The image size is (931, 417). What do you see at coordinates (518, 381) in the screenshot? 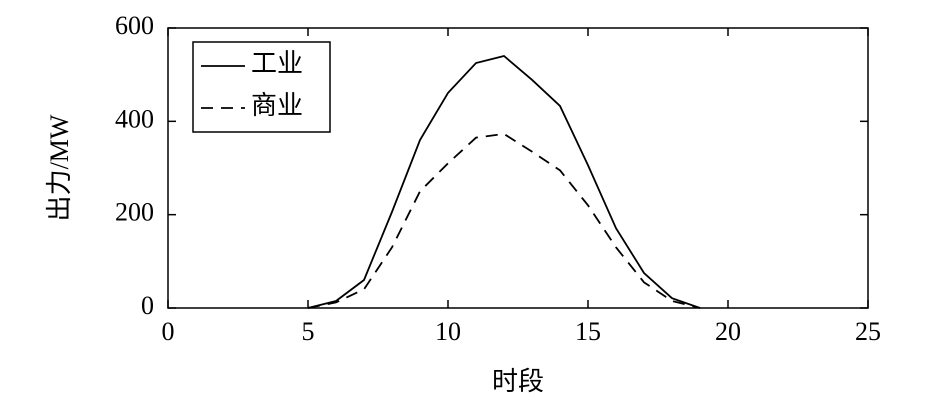
I see `x-axis-label: 时段` at bounding box center [518, 381].